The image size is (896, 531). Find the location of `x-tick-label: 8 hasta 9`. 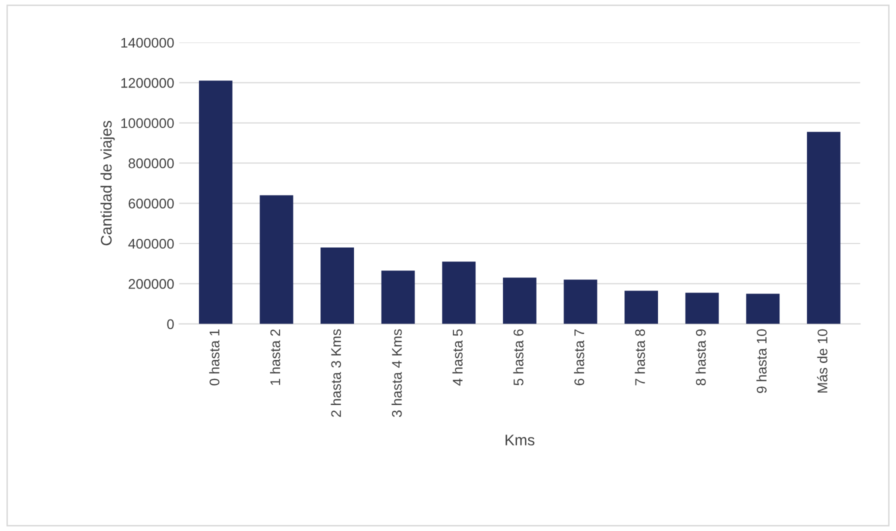

x-tick-label: 8 hasta 9 is located at coordinates (701, 357).